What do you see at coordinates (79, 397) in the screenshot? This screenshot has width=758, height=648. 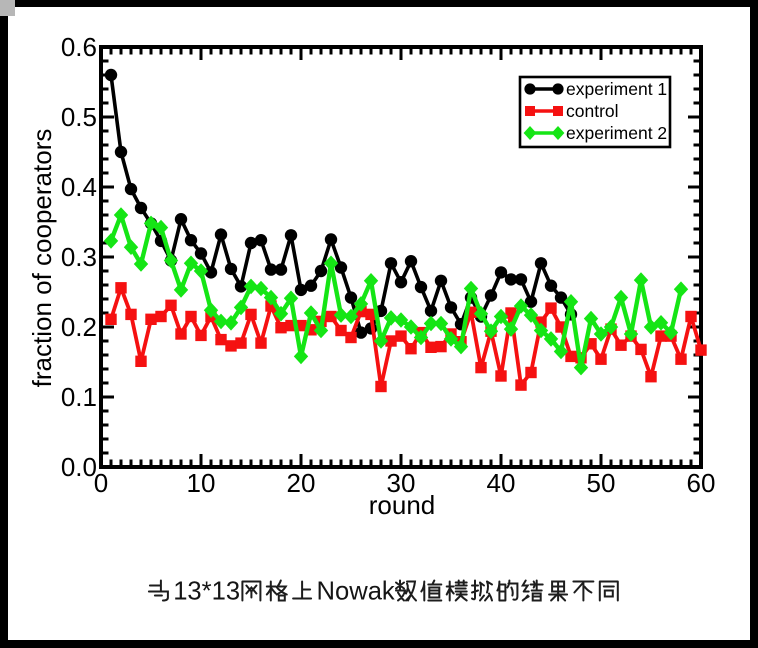 I see `svg-text: 0.1` at bounding box center [79, 397].